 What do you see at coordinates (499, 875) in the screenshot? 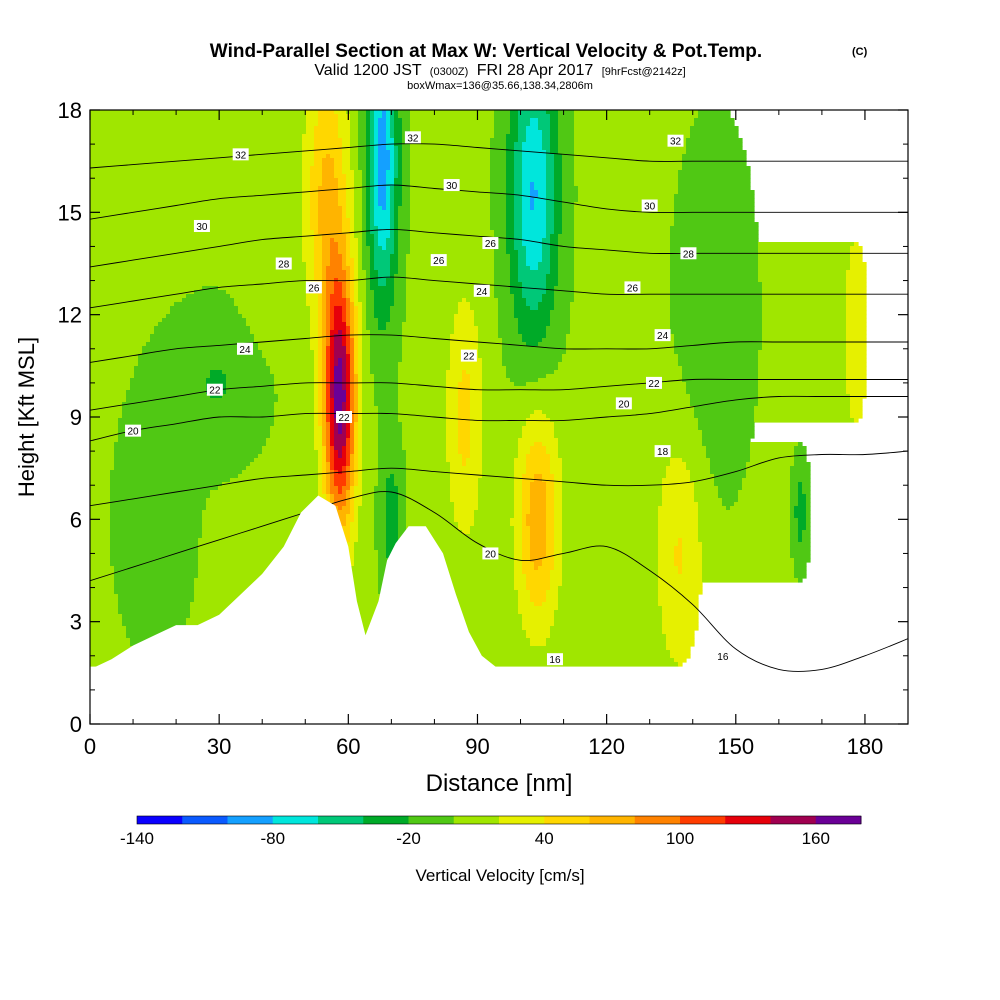
I see `colorbar-label: Vertical Velocity [cm/s]` at bounding box center [499, 875].